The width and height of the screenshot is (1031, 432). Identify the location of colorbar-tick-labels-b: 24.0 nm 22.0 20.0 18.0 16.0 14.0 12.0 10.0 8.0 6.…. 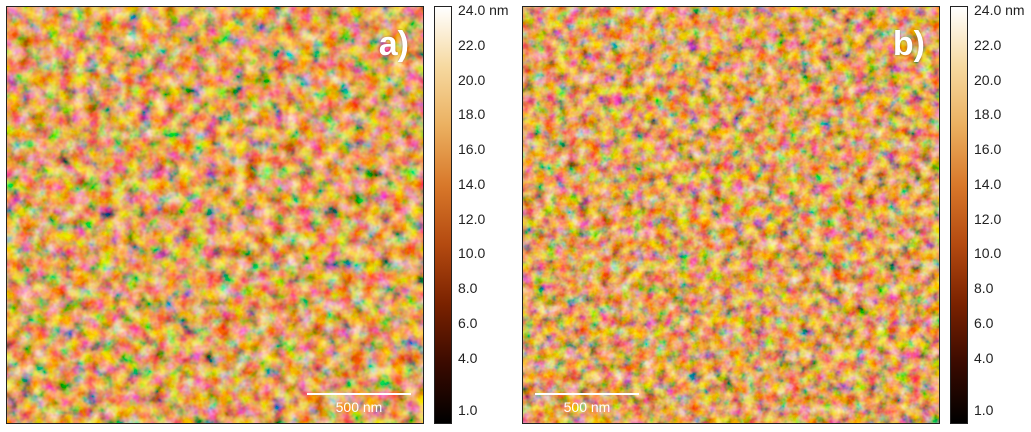
(1002, 213).